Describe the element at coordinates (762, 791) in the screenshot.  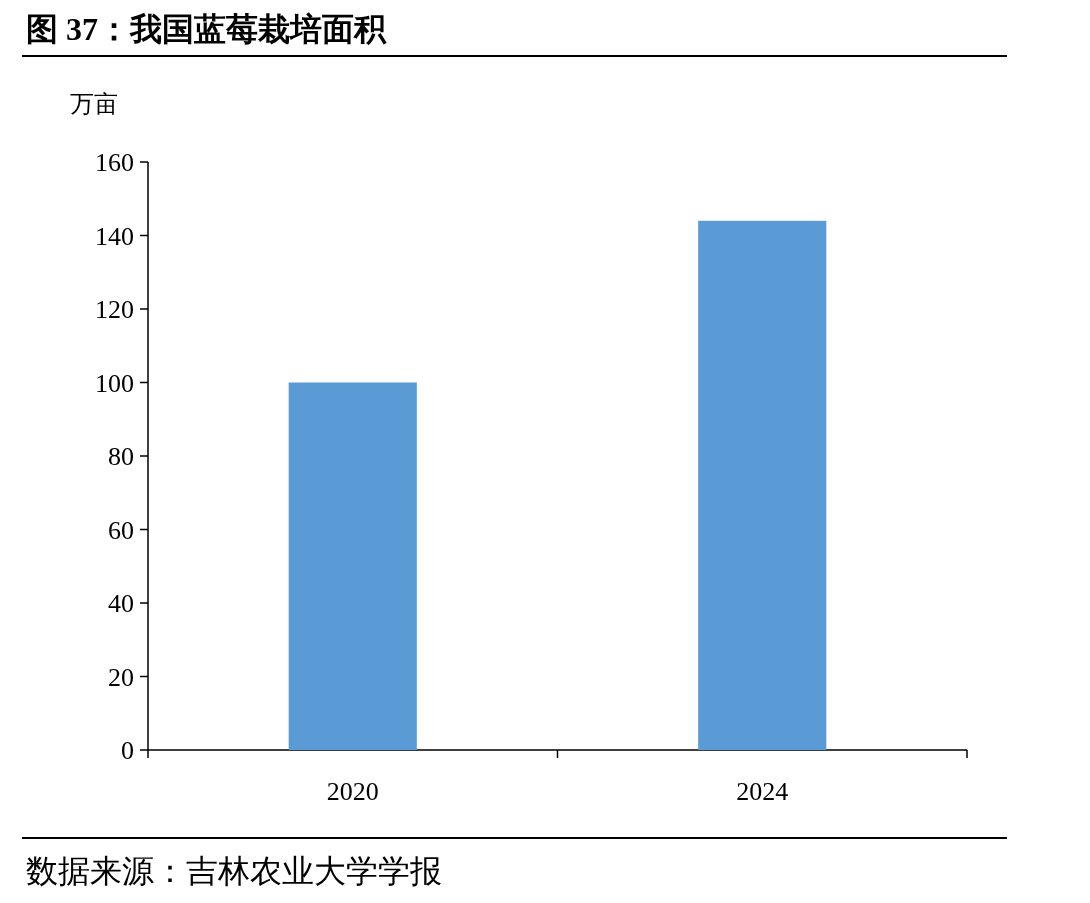
I see `x-tick-label: 2024` at that location.